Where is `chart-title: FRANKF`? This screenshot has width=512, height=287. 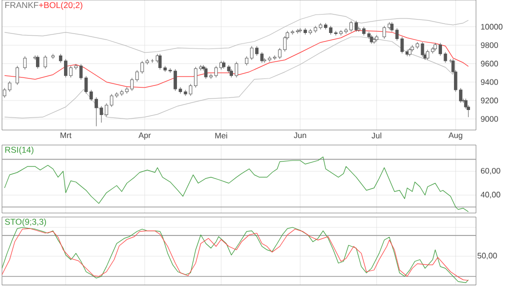 chart-title: FRANKF is located at coordinates (21, 5).